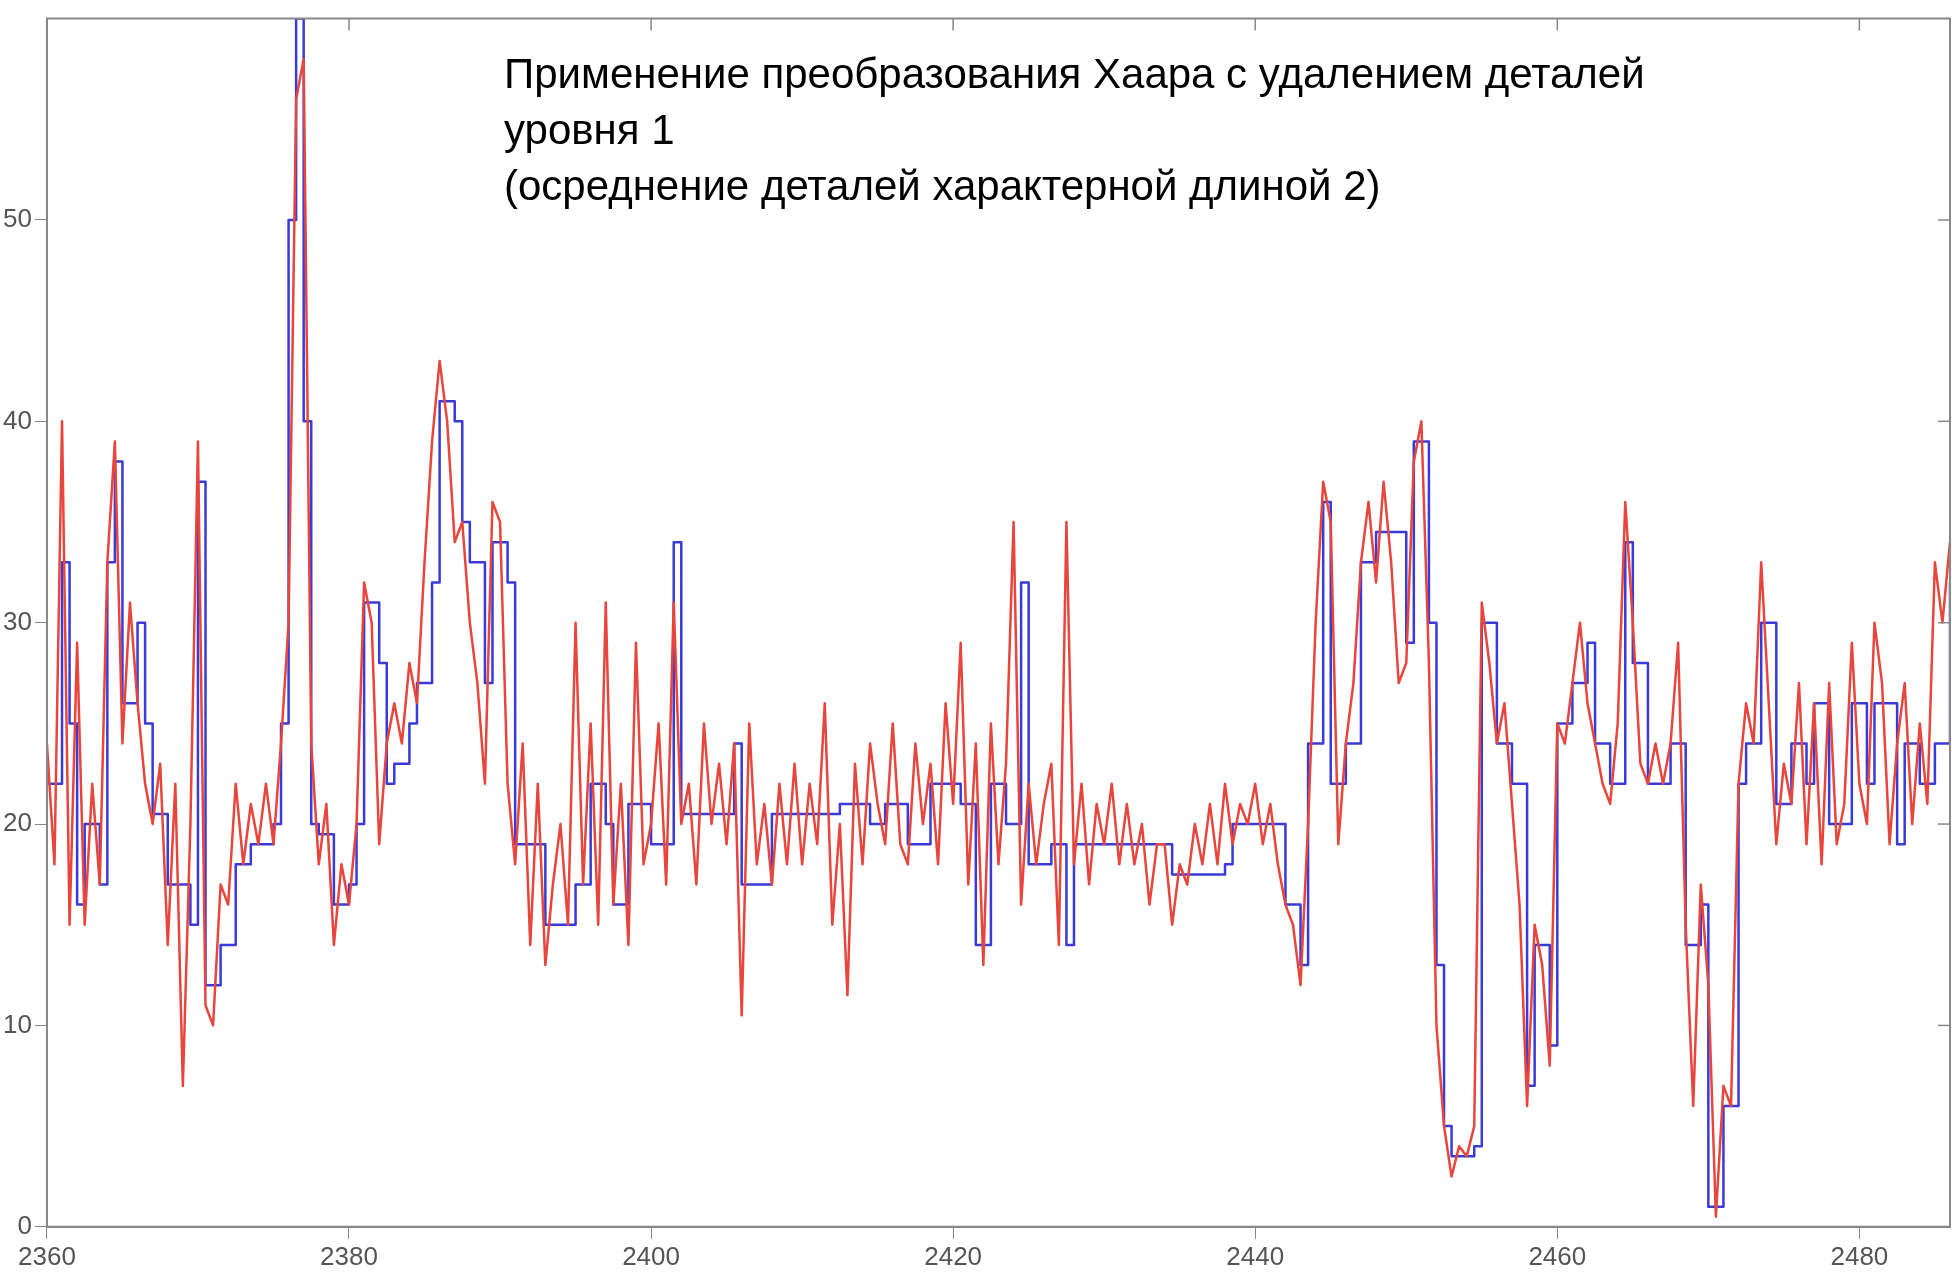 The width and height of the screenshot is (1952, 1276). Describe the element at coordinates (17, 1023) in the screenshot. I see `y-tick-label: 10` at that location.